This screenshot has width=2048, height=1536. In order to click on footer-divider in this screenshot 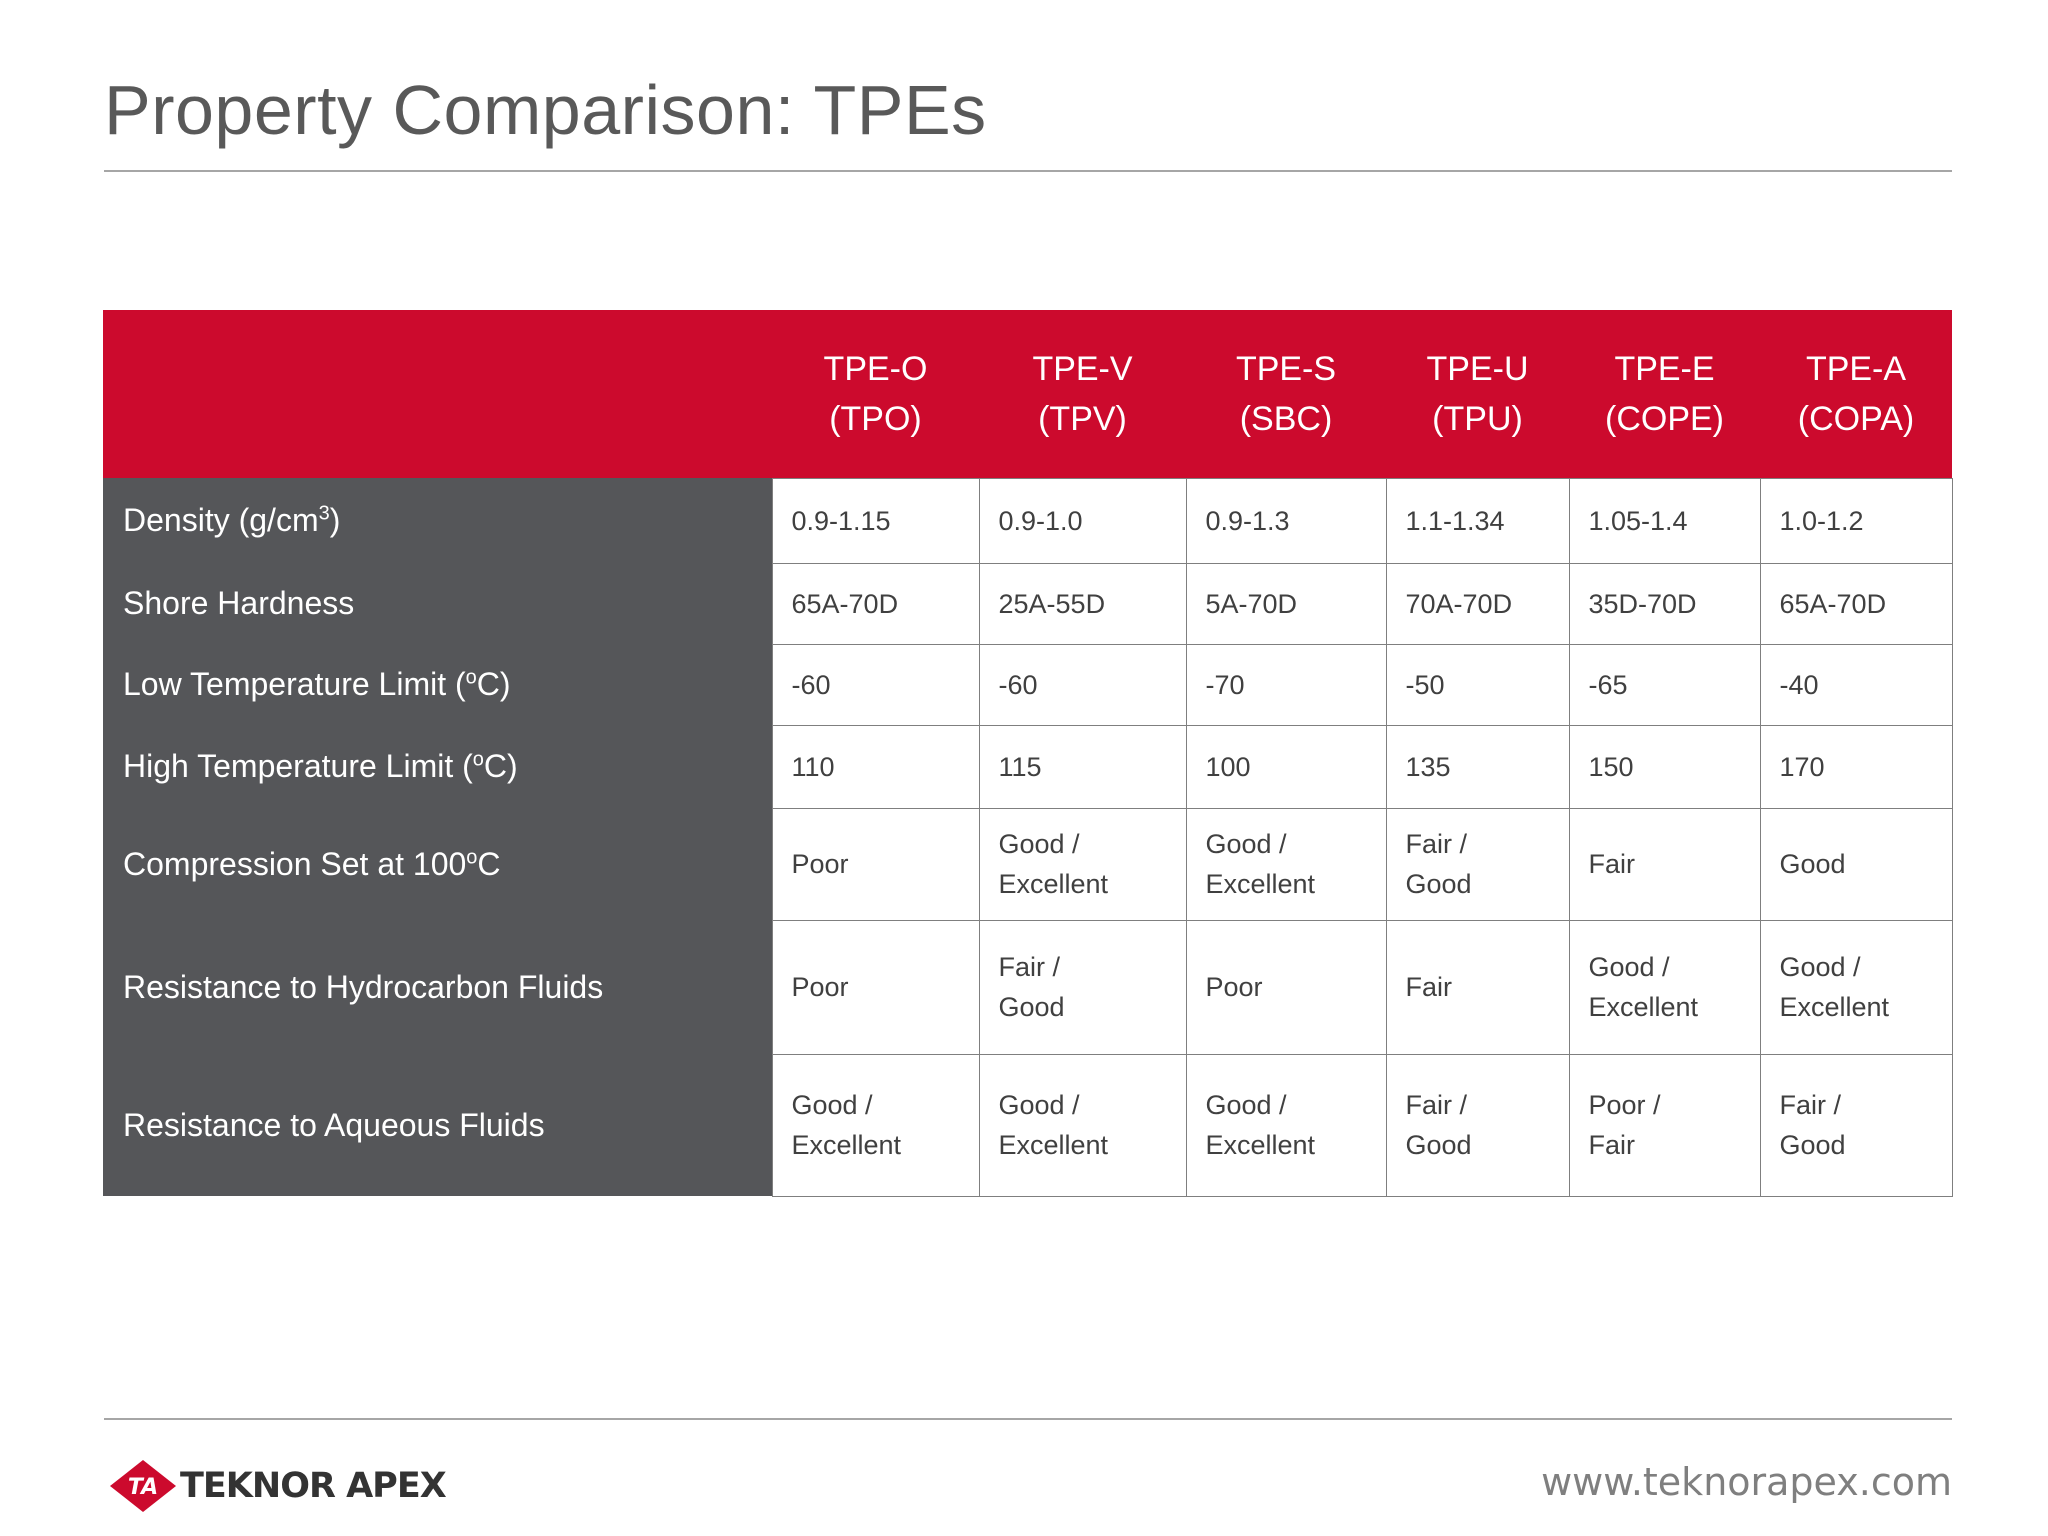, I will do `click(1028, 1419)`.